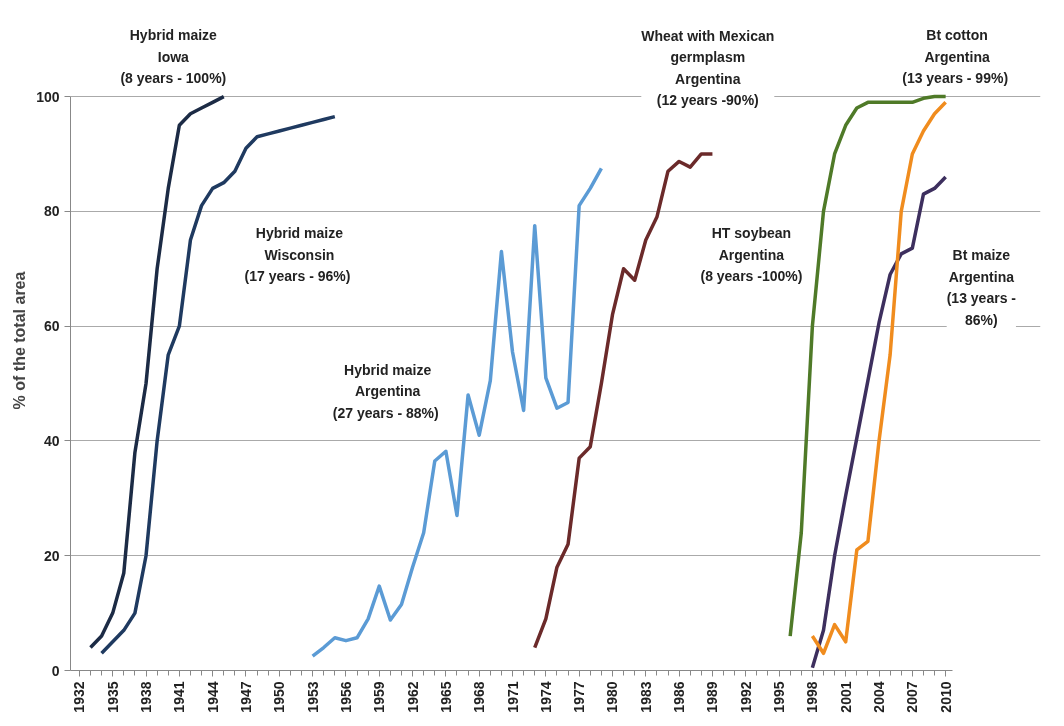  What do you see at coordinates (679, 697) in the screenshot?
I see `x-tick-label: 1986` at bounding box center [679, 697].